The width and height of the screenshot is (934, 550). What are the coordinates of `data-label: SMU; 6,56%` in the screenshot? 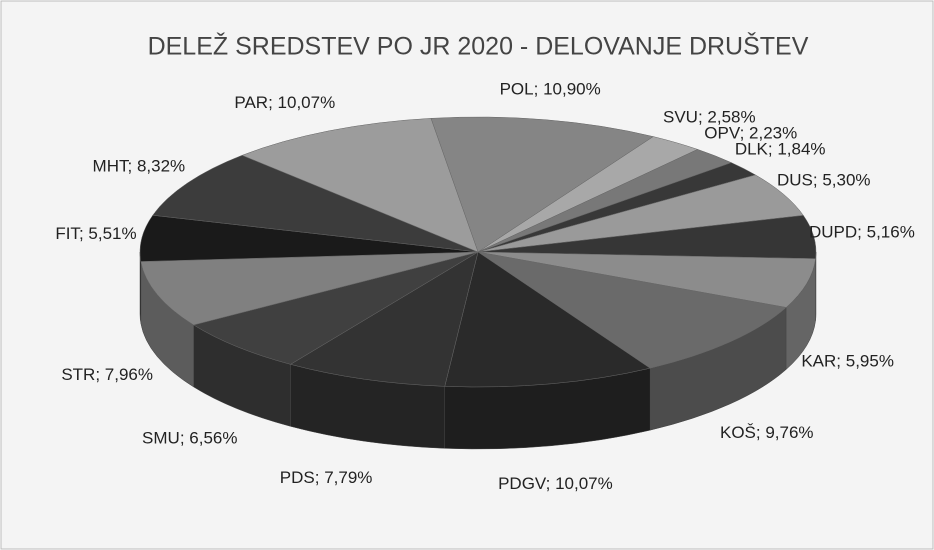 It's located at (189, 438).